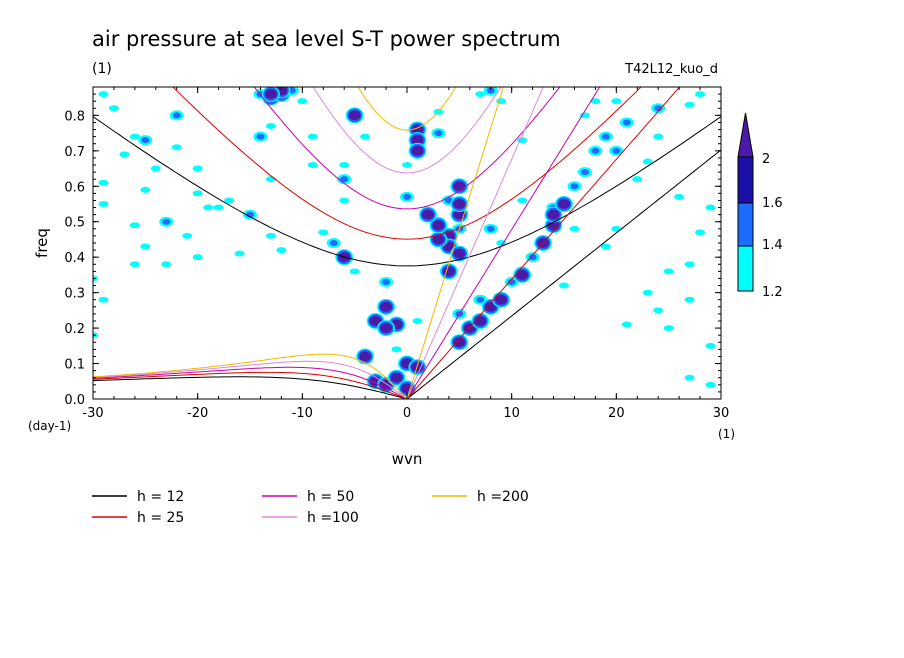  I want to click on x-tick-label: -10, so click(302, 413).